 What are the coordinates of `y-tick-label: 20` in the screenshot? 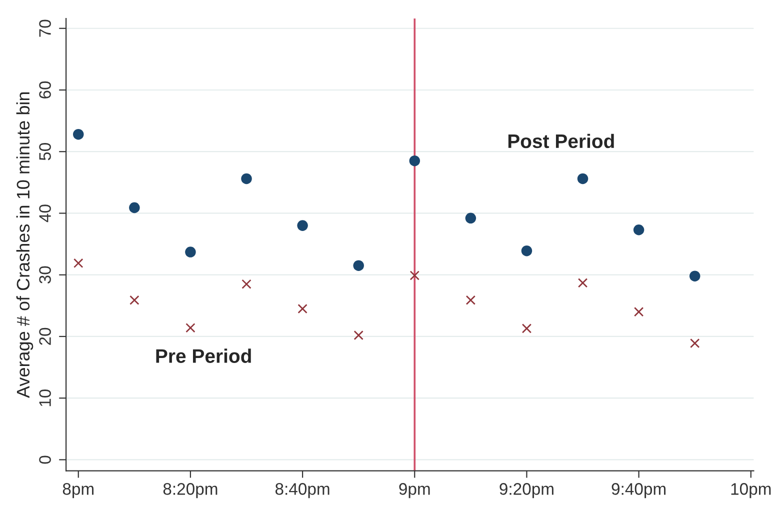 It's located at (45, 336).